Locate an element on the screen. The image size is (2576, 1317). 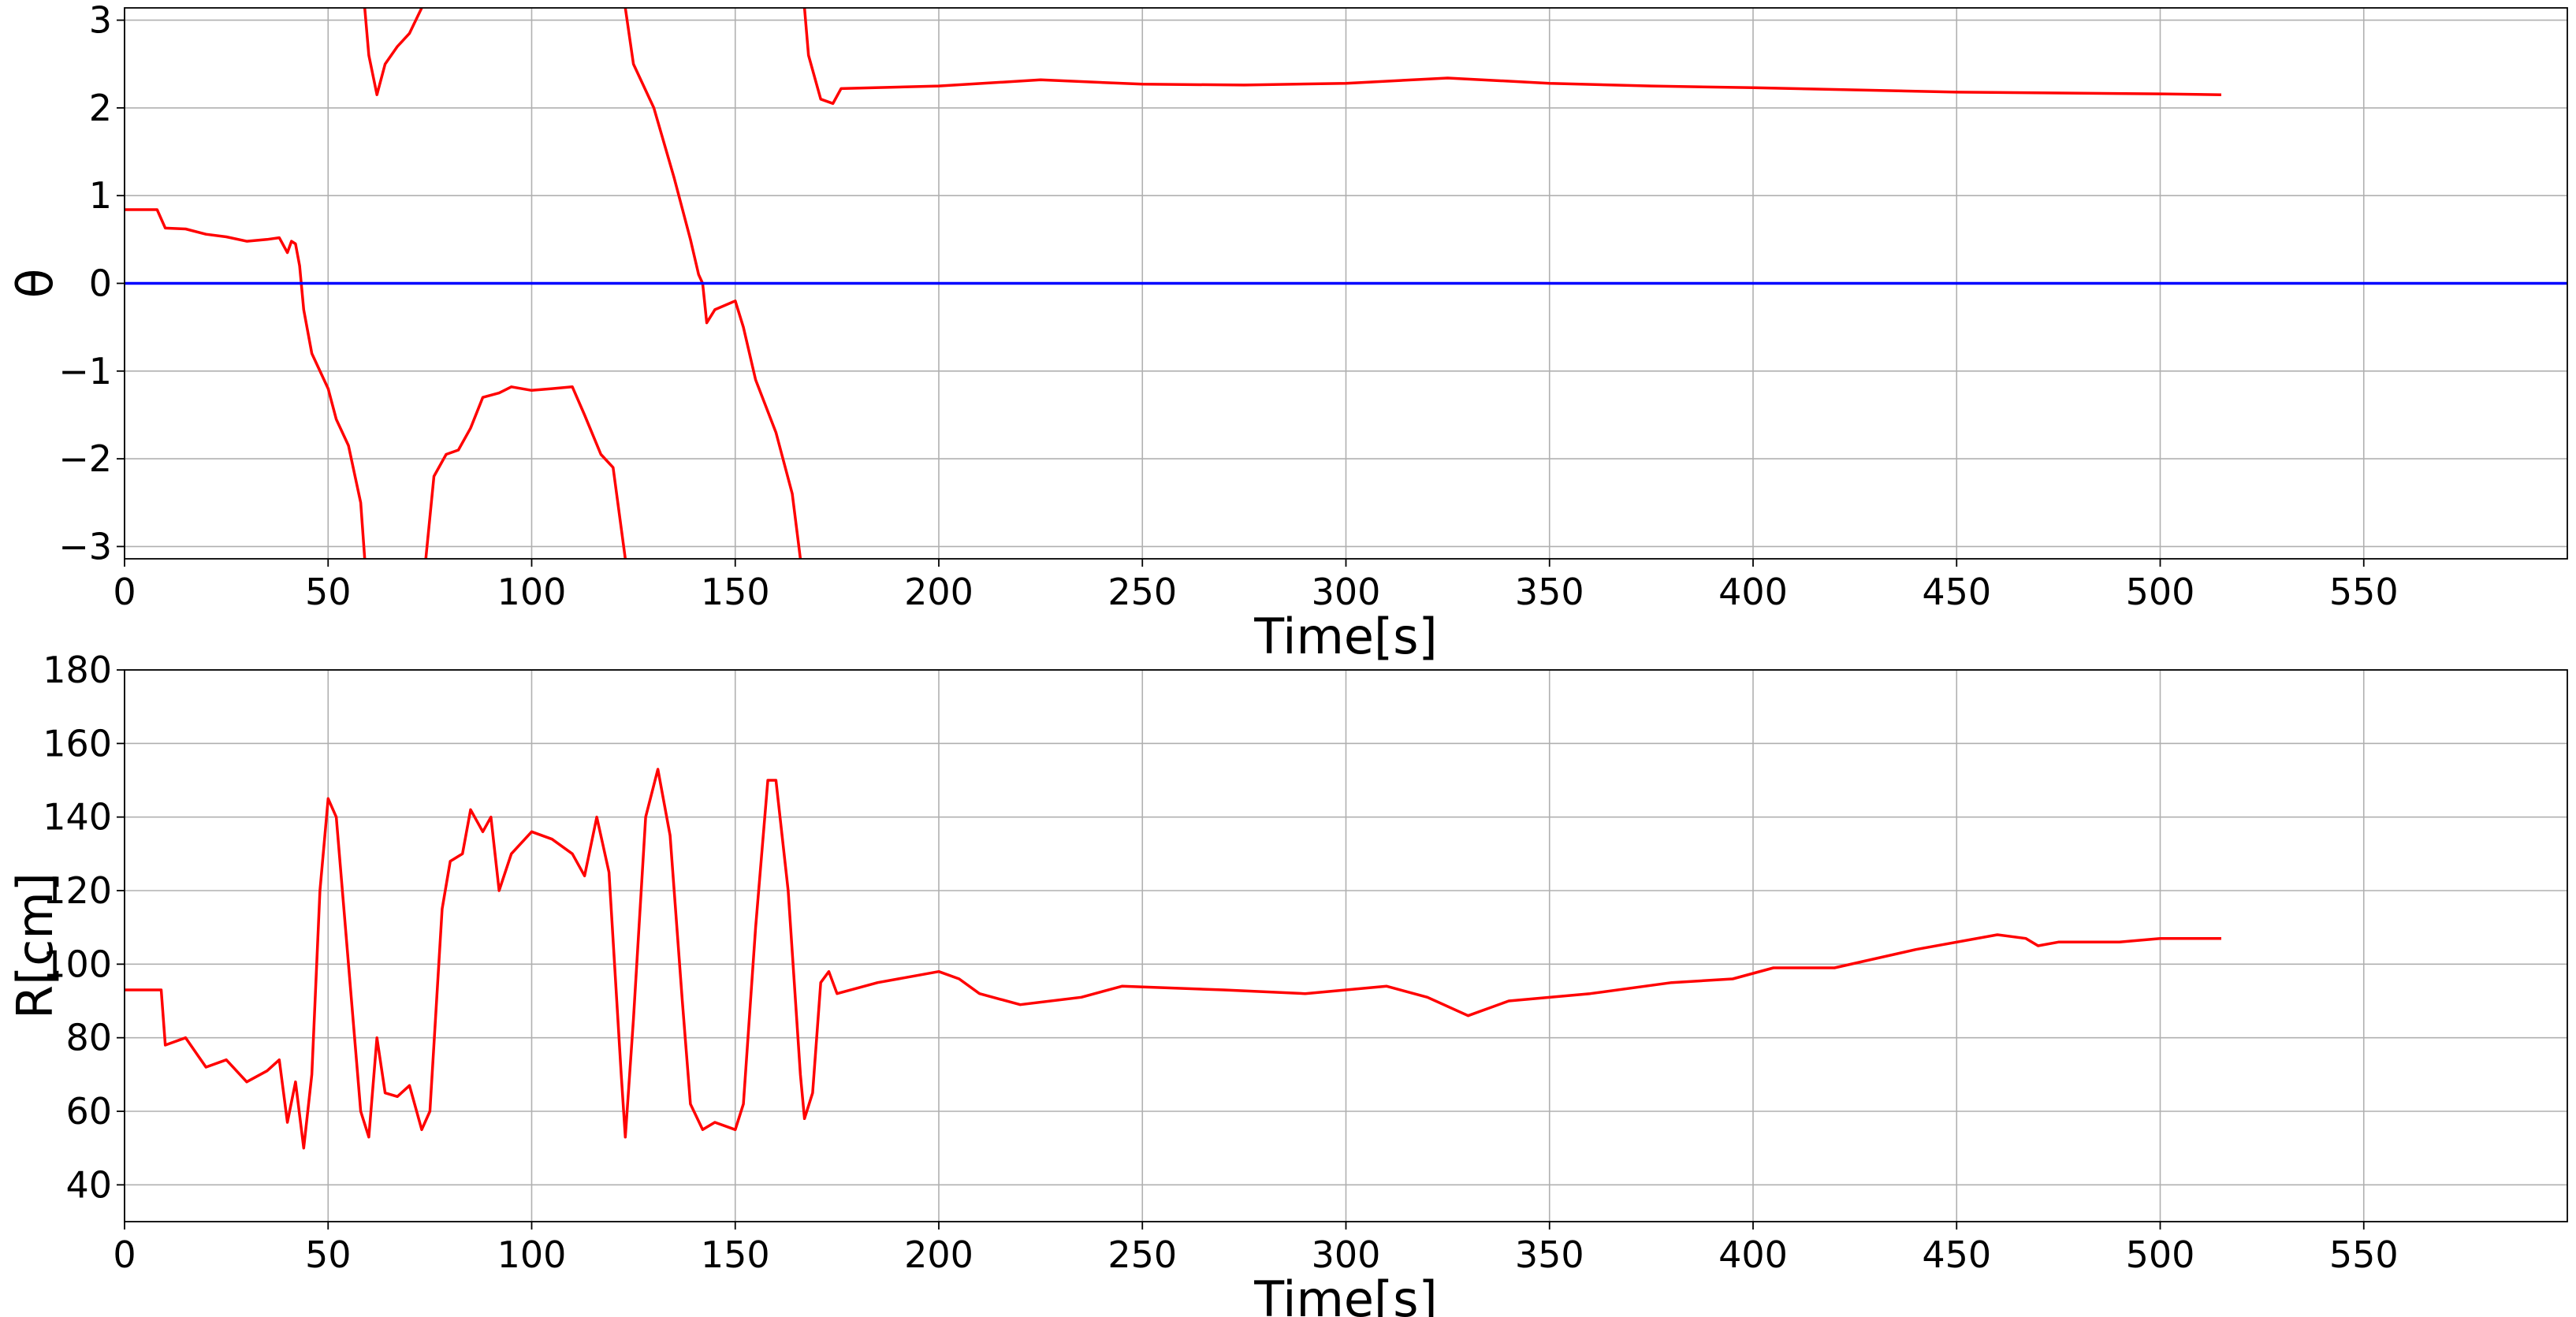
y-tick-label: 40 is located at coordinates (88, 1184).